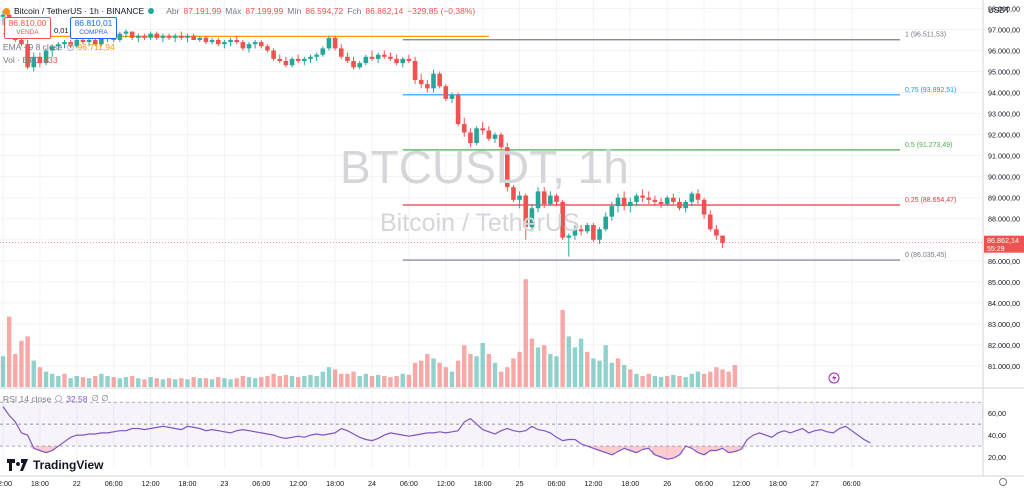 The width and height of the screenshot is (1024, 490). What do you see at coordinates (999, 10) in the screenshot?
I see `currency-label: USDT` at bounding box center [999, 10].